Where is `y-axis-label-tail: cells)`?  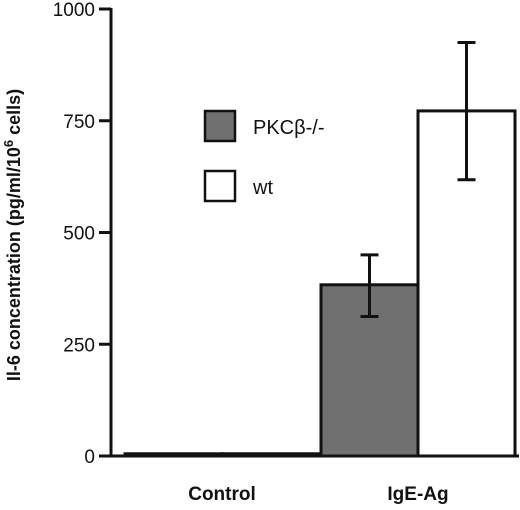 y-axis-label-tail: cells) is located at coordinates (14, 114).